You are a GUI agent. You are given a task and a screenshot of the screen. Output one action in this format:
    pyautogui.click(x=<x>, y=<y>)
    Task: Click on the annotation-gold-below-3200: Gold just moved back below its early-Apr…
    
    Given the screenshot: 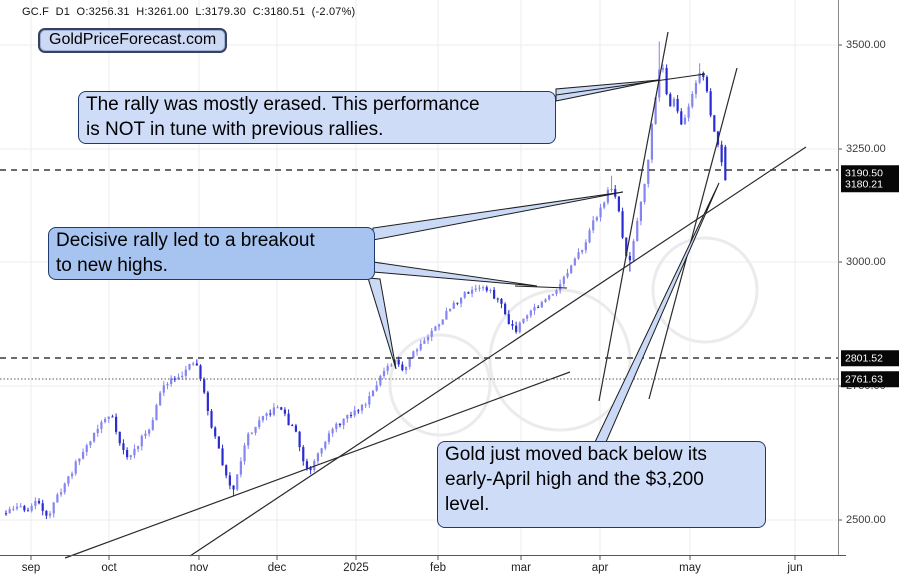 What is the action you would take?
    pyautogui.click(x=601, y=484)
    